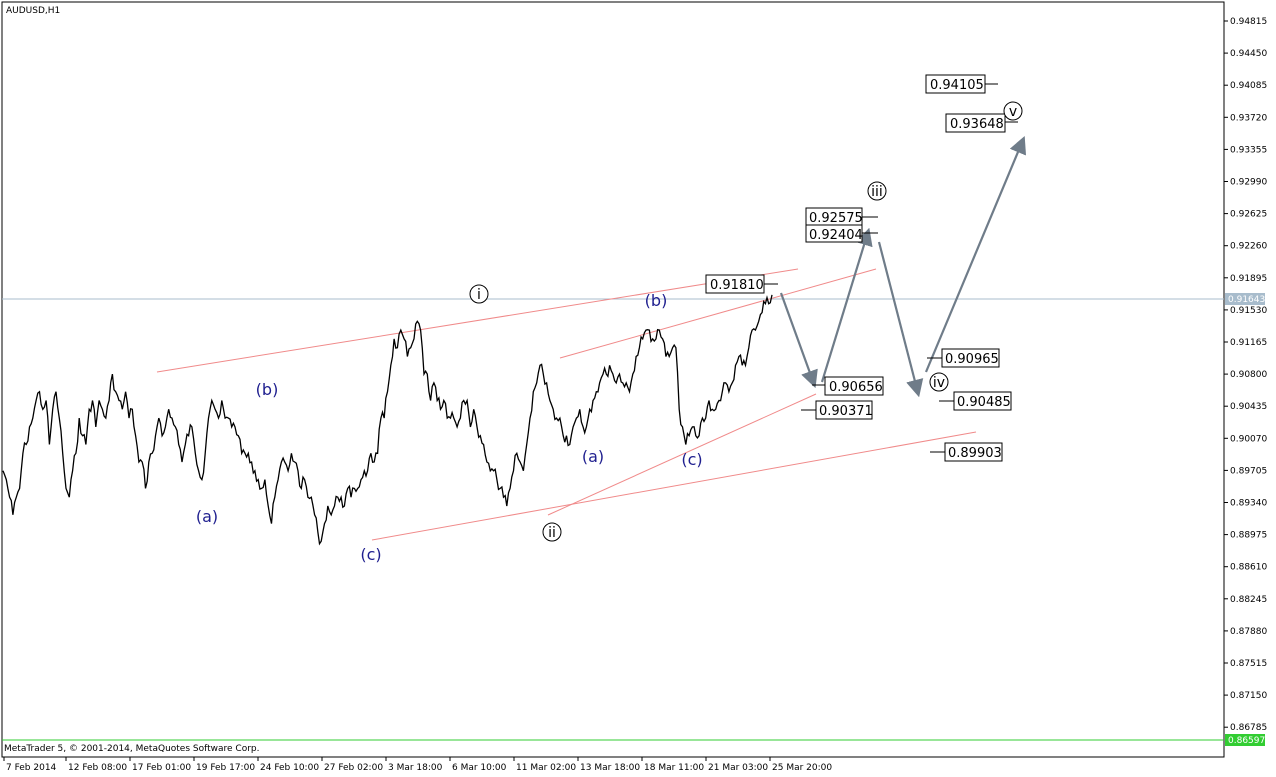 Image resolution: width=1276 pixels, height=777 pixels. Describe the element at coordinates (846, 305) in the screenshot. I see `arrow-to-iii` at that location.